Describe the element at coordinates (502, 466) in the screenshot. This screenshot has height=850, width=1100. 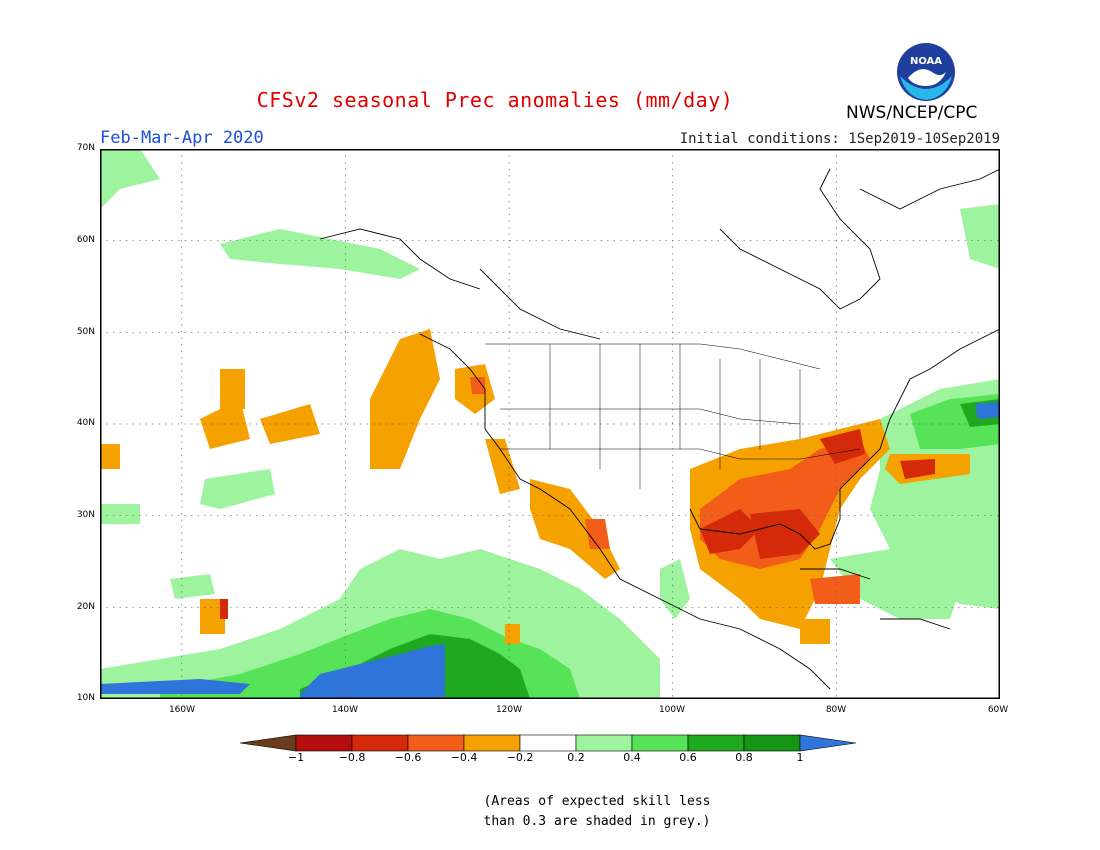
I see `california-dry` at that location.